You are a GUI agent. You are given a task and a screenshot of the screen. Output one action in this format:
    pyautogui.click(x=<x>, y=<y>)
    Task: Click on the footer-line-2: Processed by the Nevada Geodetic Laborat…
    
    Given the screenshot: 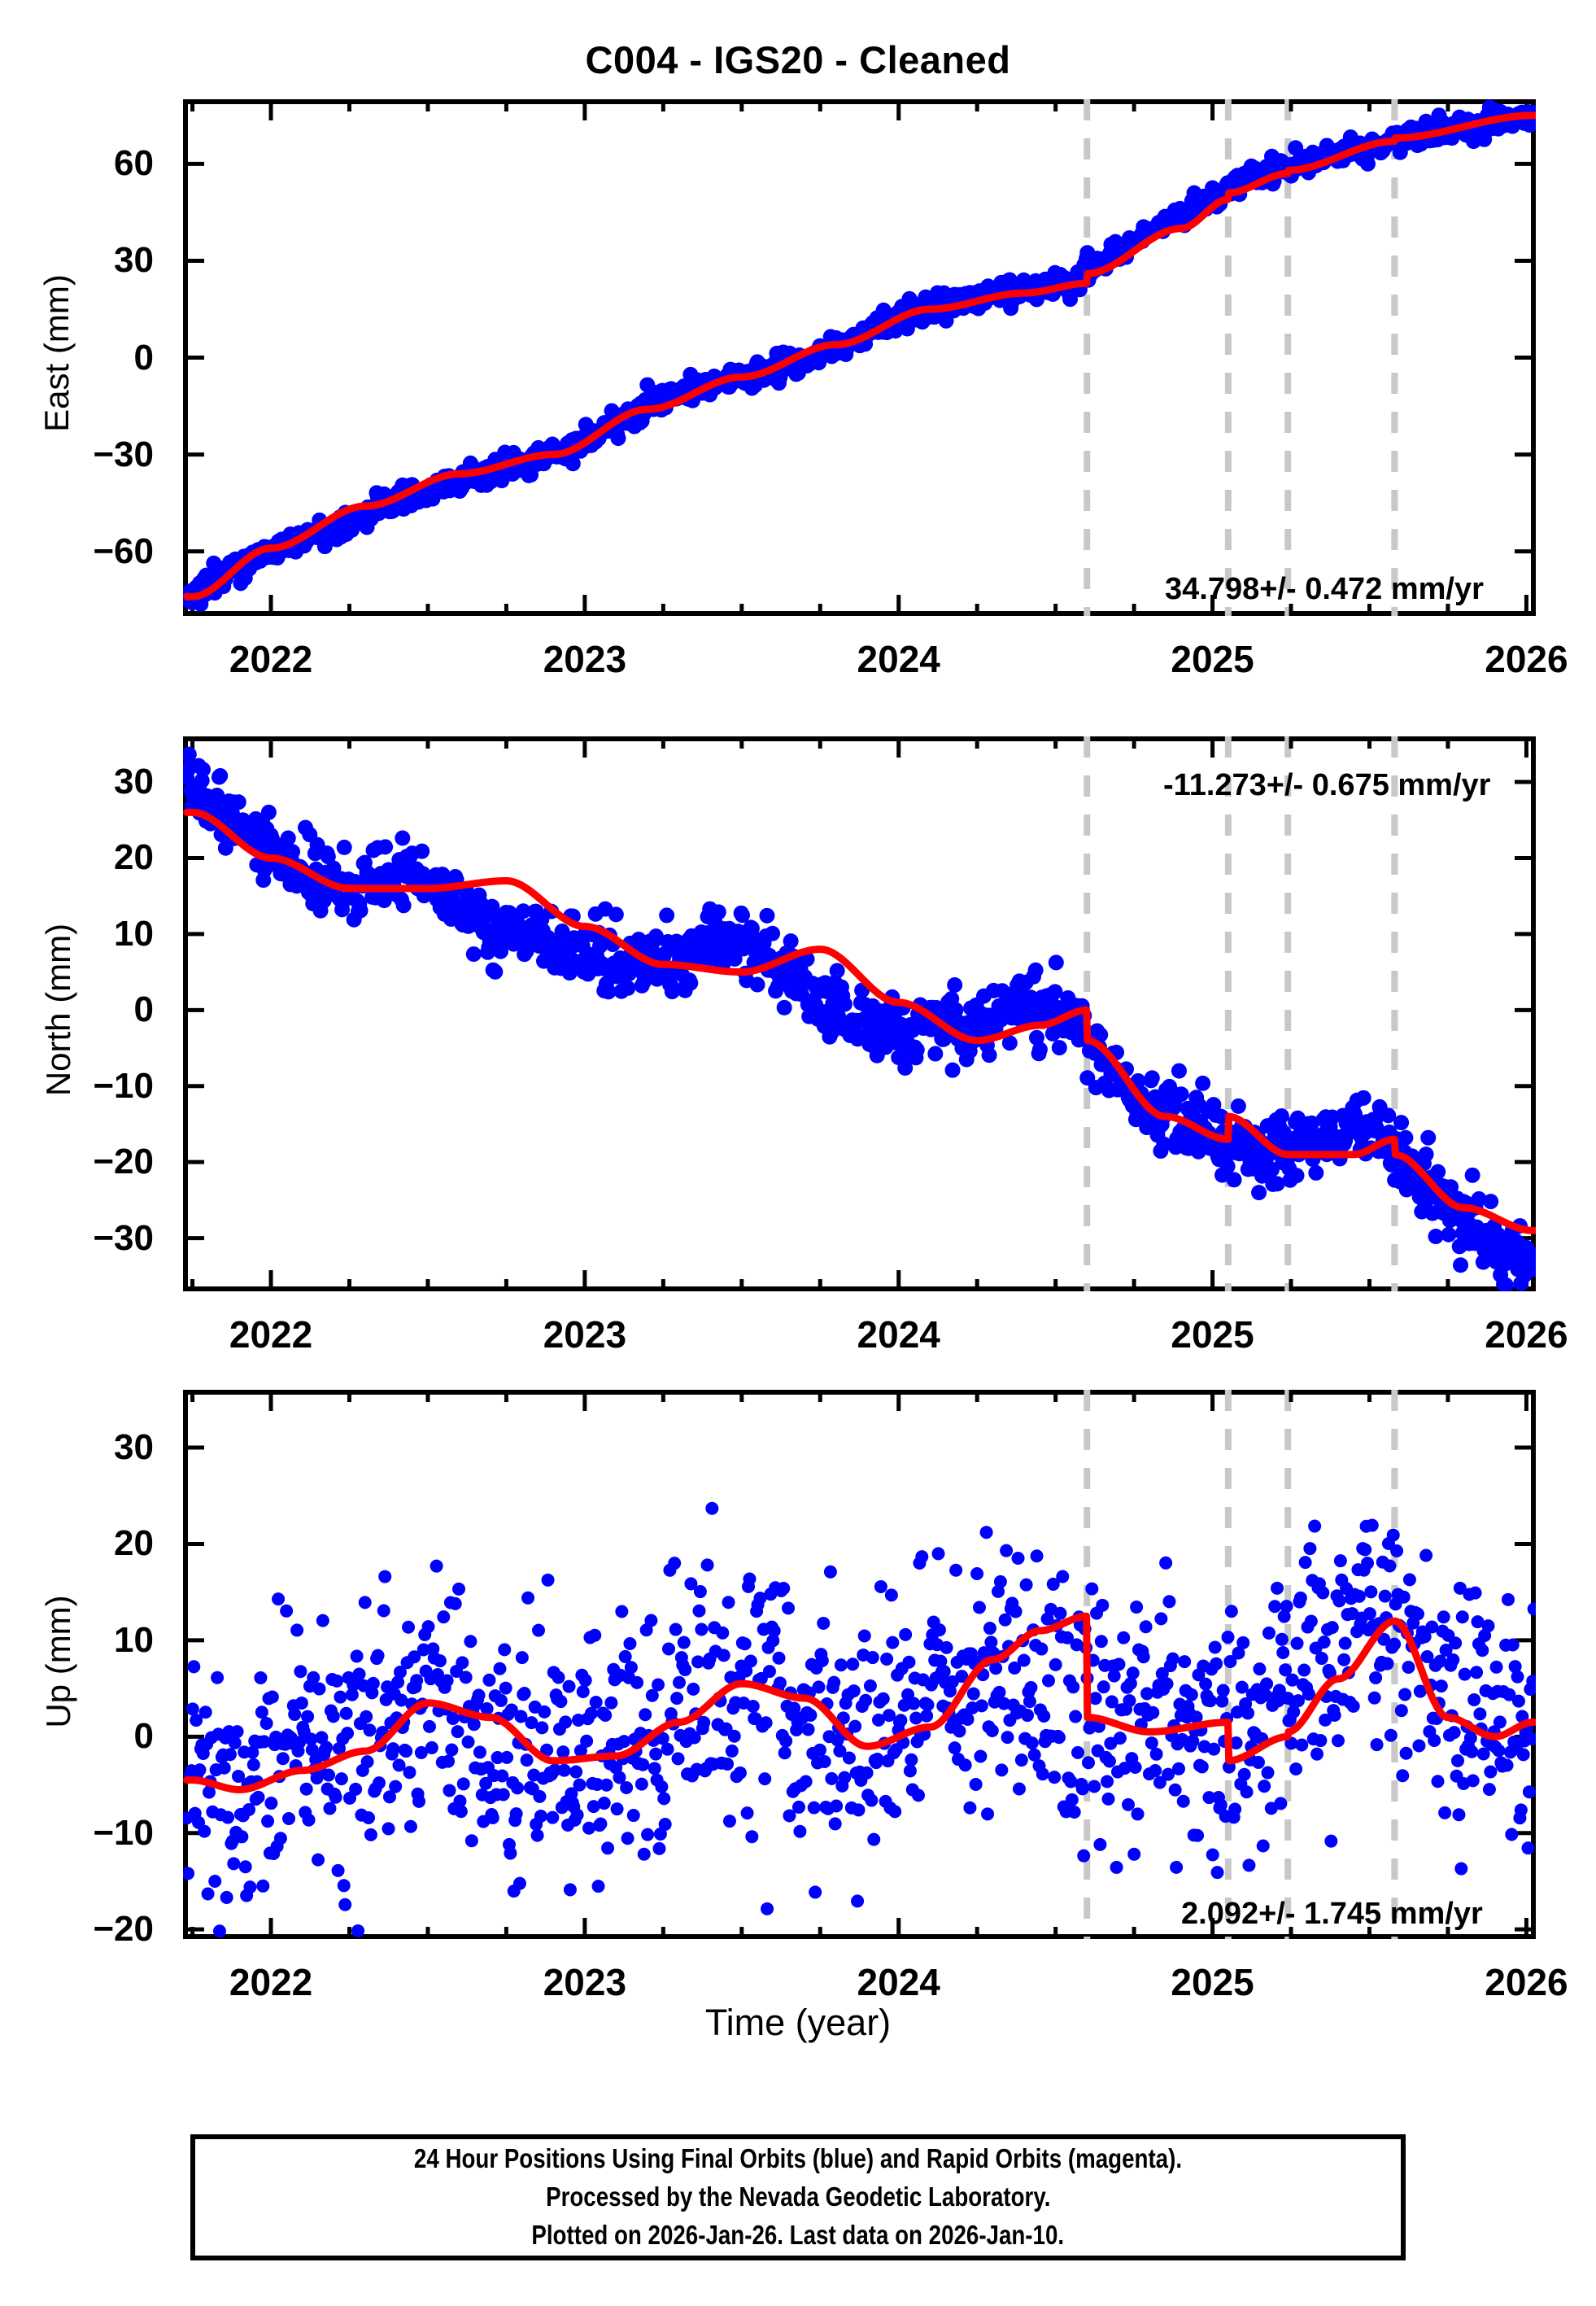 What is the action you would take?
    pyautogui.click(x=798, y=2197)
    